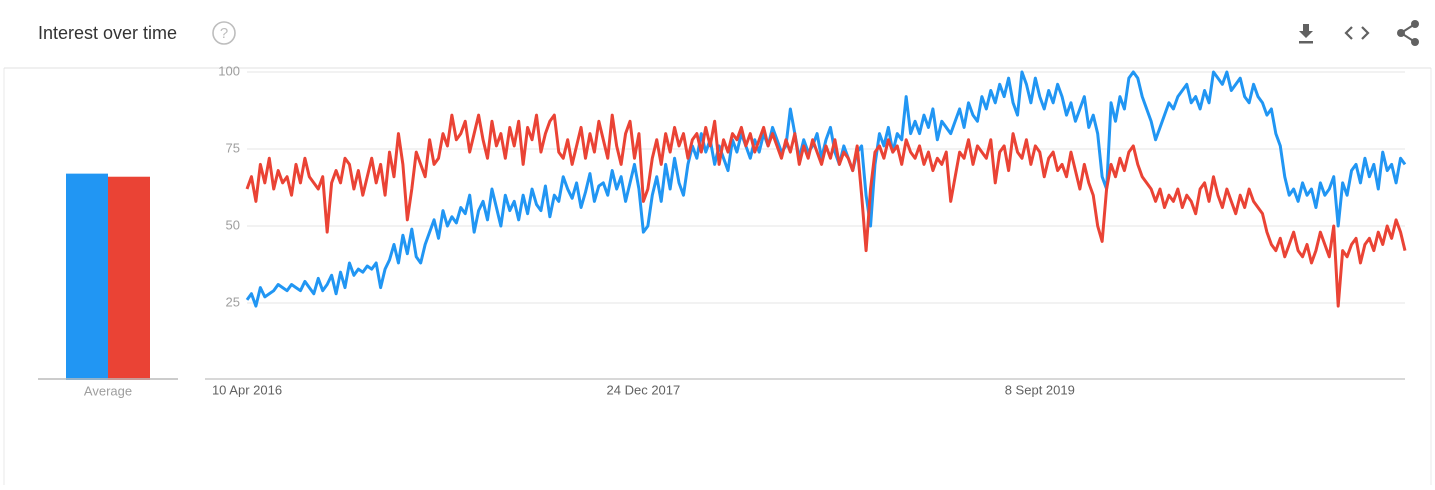  Describe the element at coordinates (233, 147) in the screenshot. I see `y-tick-label: 75` at that location.